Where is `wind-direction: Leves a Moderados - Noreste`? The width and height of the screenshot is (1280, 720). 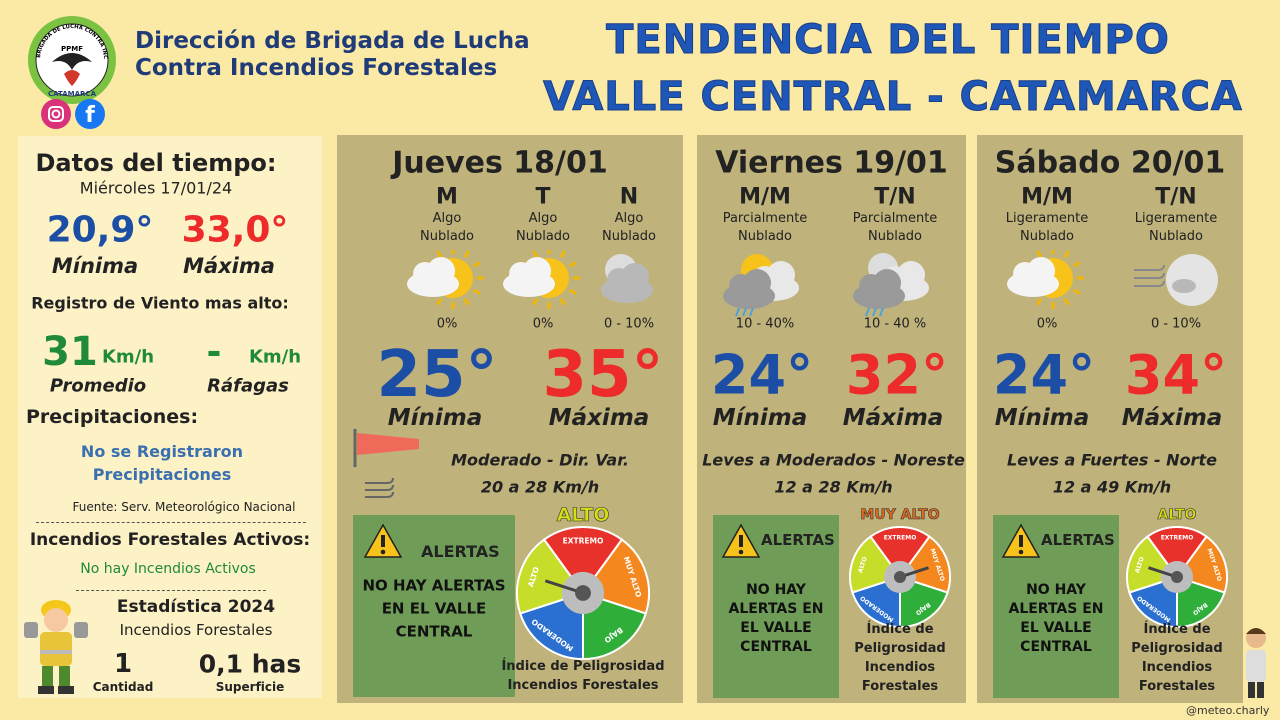
wind-direction: Leves a Moderados - Noreste is located at coordinates (833, 460).